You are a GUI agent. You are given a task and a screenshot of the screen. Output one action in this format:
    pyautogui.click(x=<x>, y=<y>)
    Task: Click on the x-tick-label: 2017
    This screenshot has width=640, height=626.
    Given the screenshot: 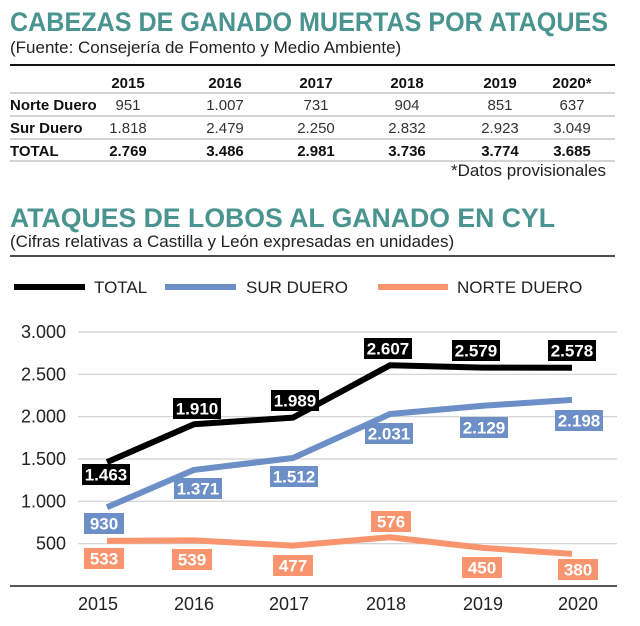 What is the action you would take?
    pyautogui.click(x=289, y=604)
    